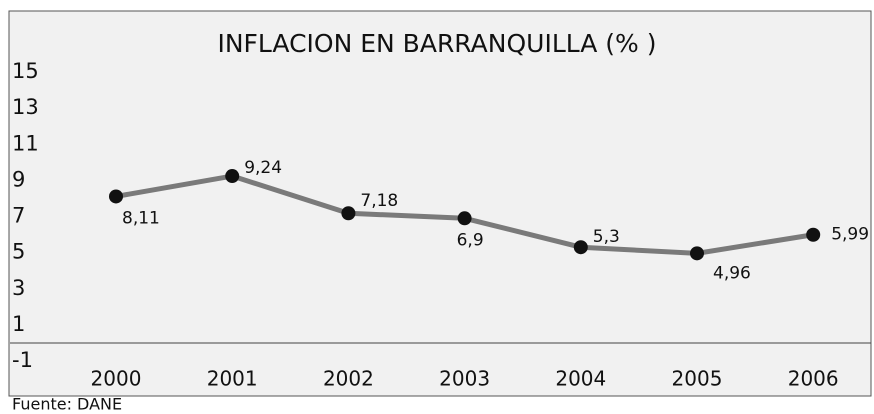 The height and width of the screenshot is (414, 874). Describe the element at coordinates (25, 71) in the screenshot. I see `y-tick-label: 15` at that location.